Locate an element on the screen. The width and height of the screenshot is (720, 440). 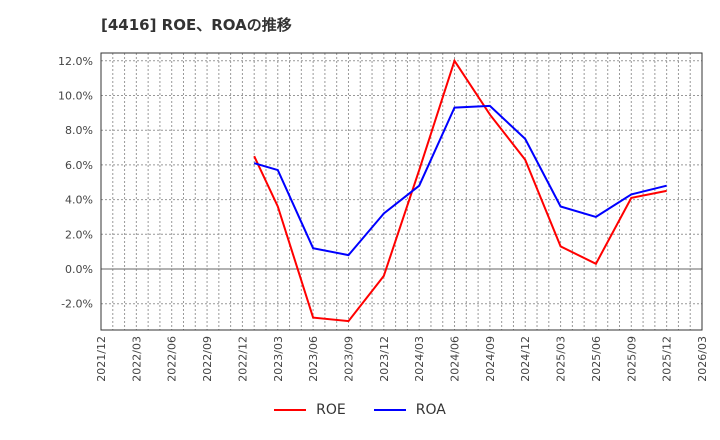
roa-line-swatch-icon is located at coordinates (389, 410).